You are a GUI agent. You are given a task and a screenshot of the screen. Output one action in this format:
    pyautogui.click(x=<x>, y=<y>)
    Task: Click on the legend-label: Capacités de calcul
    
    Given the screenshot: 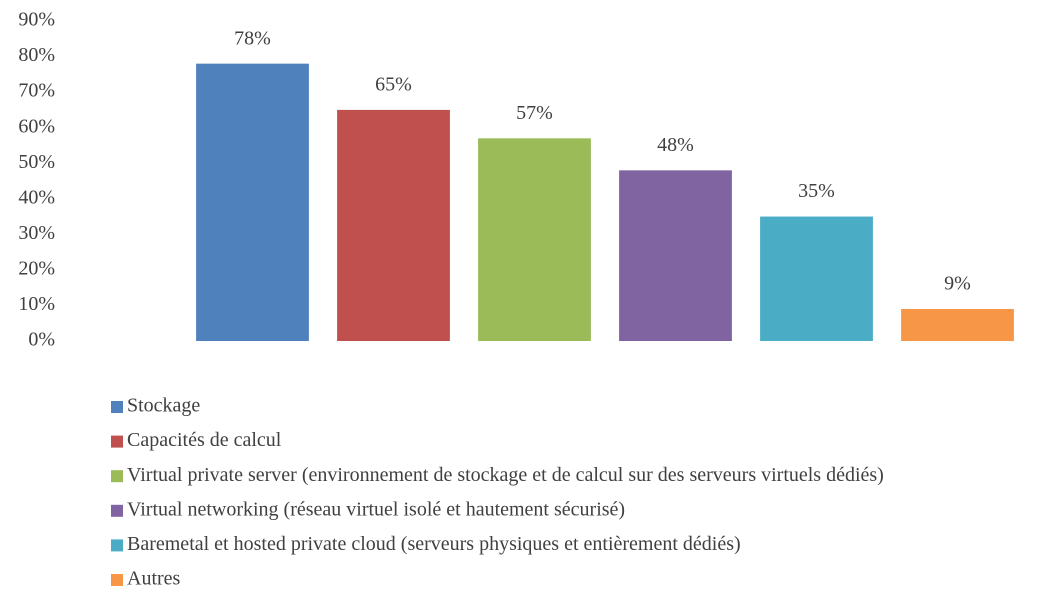 What is the action you would take?
    pyautogui.click(x=204, y=440)
    